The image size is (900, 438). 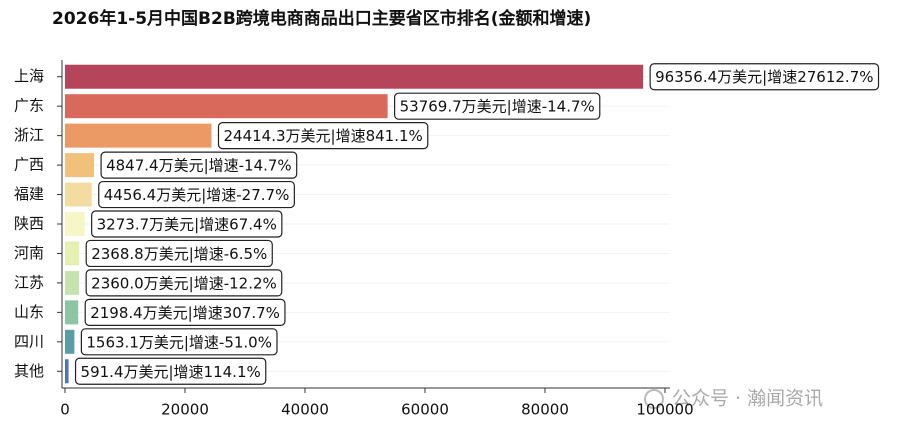 What do you see at coordinates (29, 106) in the screenshot?
I see `y-tick-label: 广东` at bounding box center [29, 106].